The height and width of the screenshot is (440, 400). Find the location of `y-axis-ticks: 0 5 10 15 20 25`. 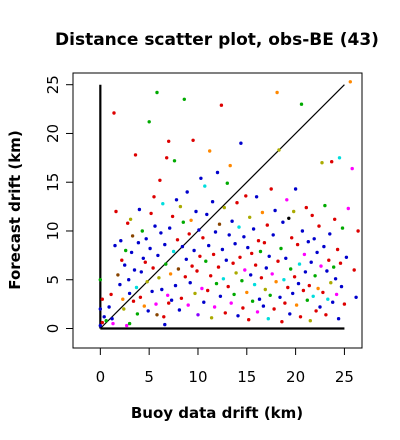

y-axis-ticks: 0 5 10 15 20 25 is located at coordinates (58, 204).